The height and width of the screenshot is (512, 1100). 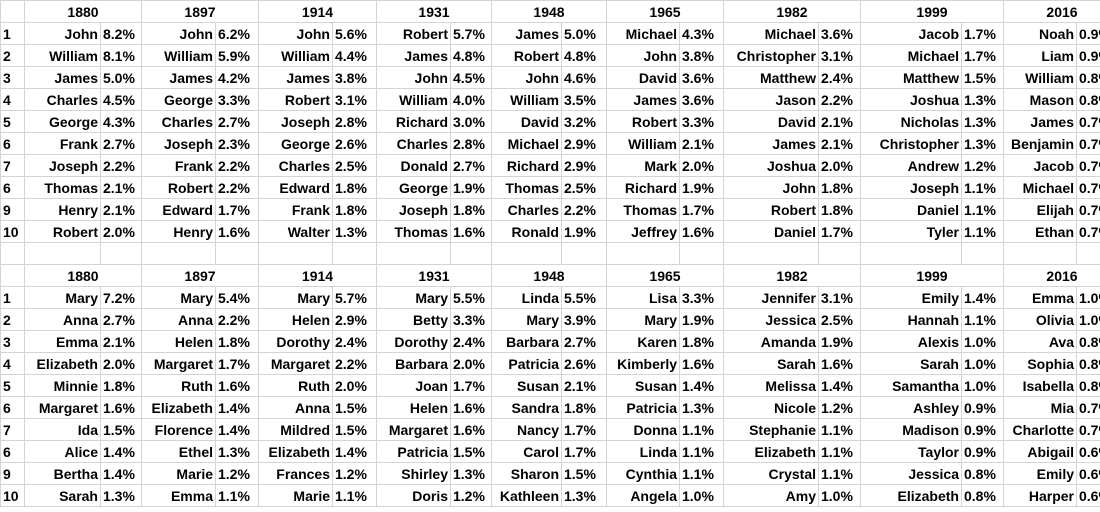 I want to click on name-cell: Christopher, so click(x=771, y=55).